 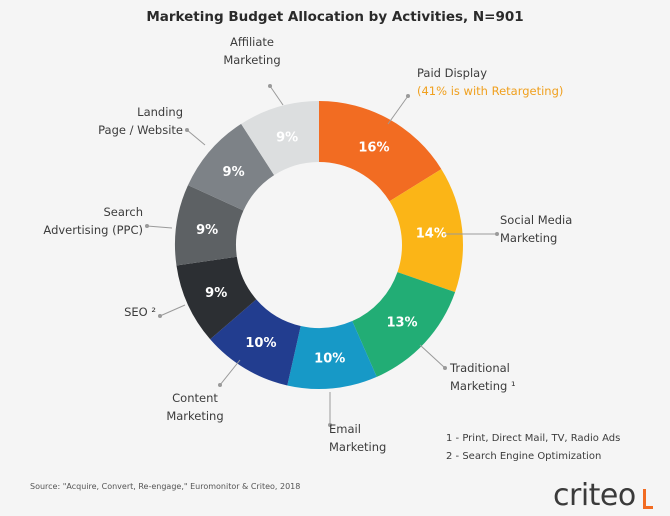 What do you see at coordinates (452, 73) in the screenshot?
I see `category-label: Paid Display` at bounding box center [452, 73].